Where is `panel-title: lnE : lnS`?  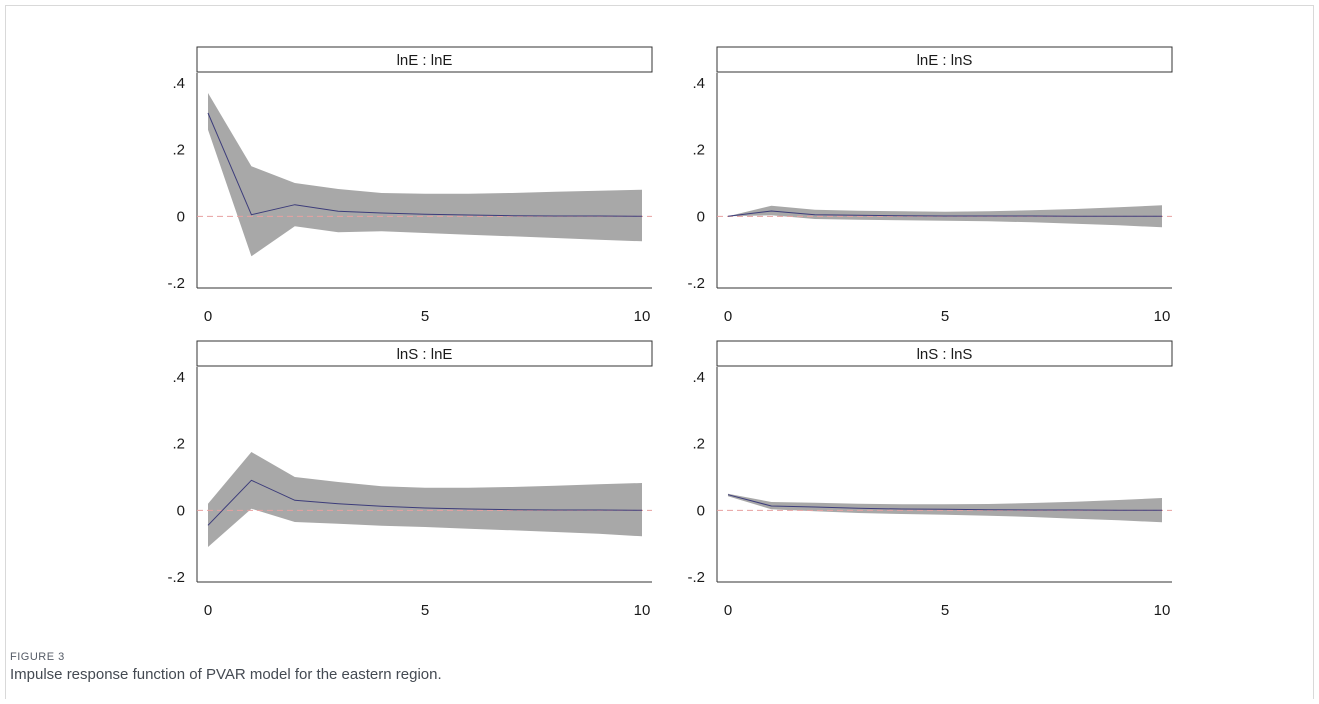
panel-title: lnE : lnS is located at coordinates (945, 60).